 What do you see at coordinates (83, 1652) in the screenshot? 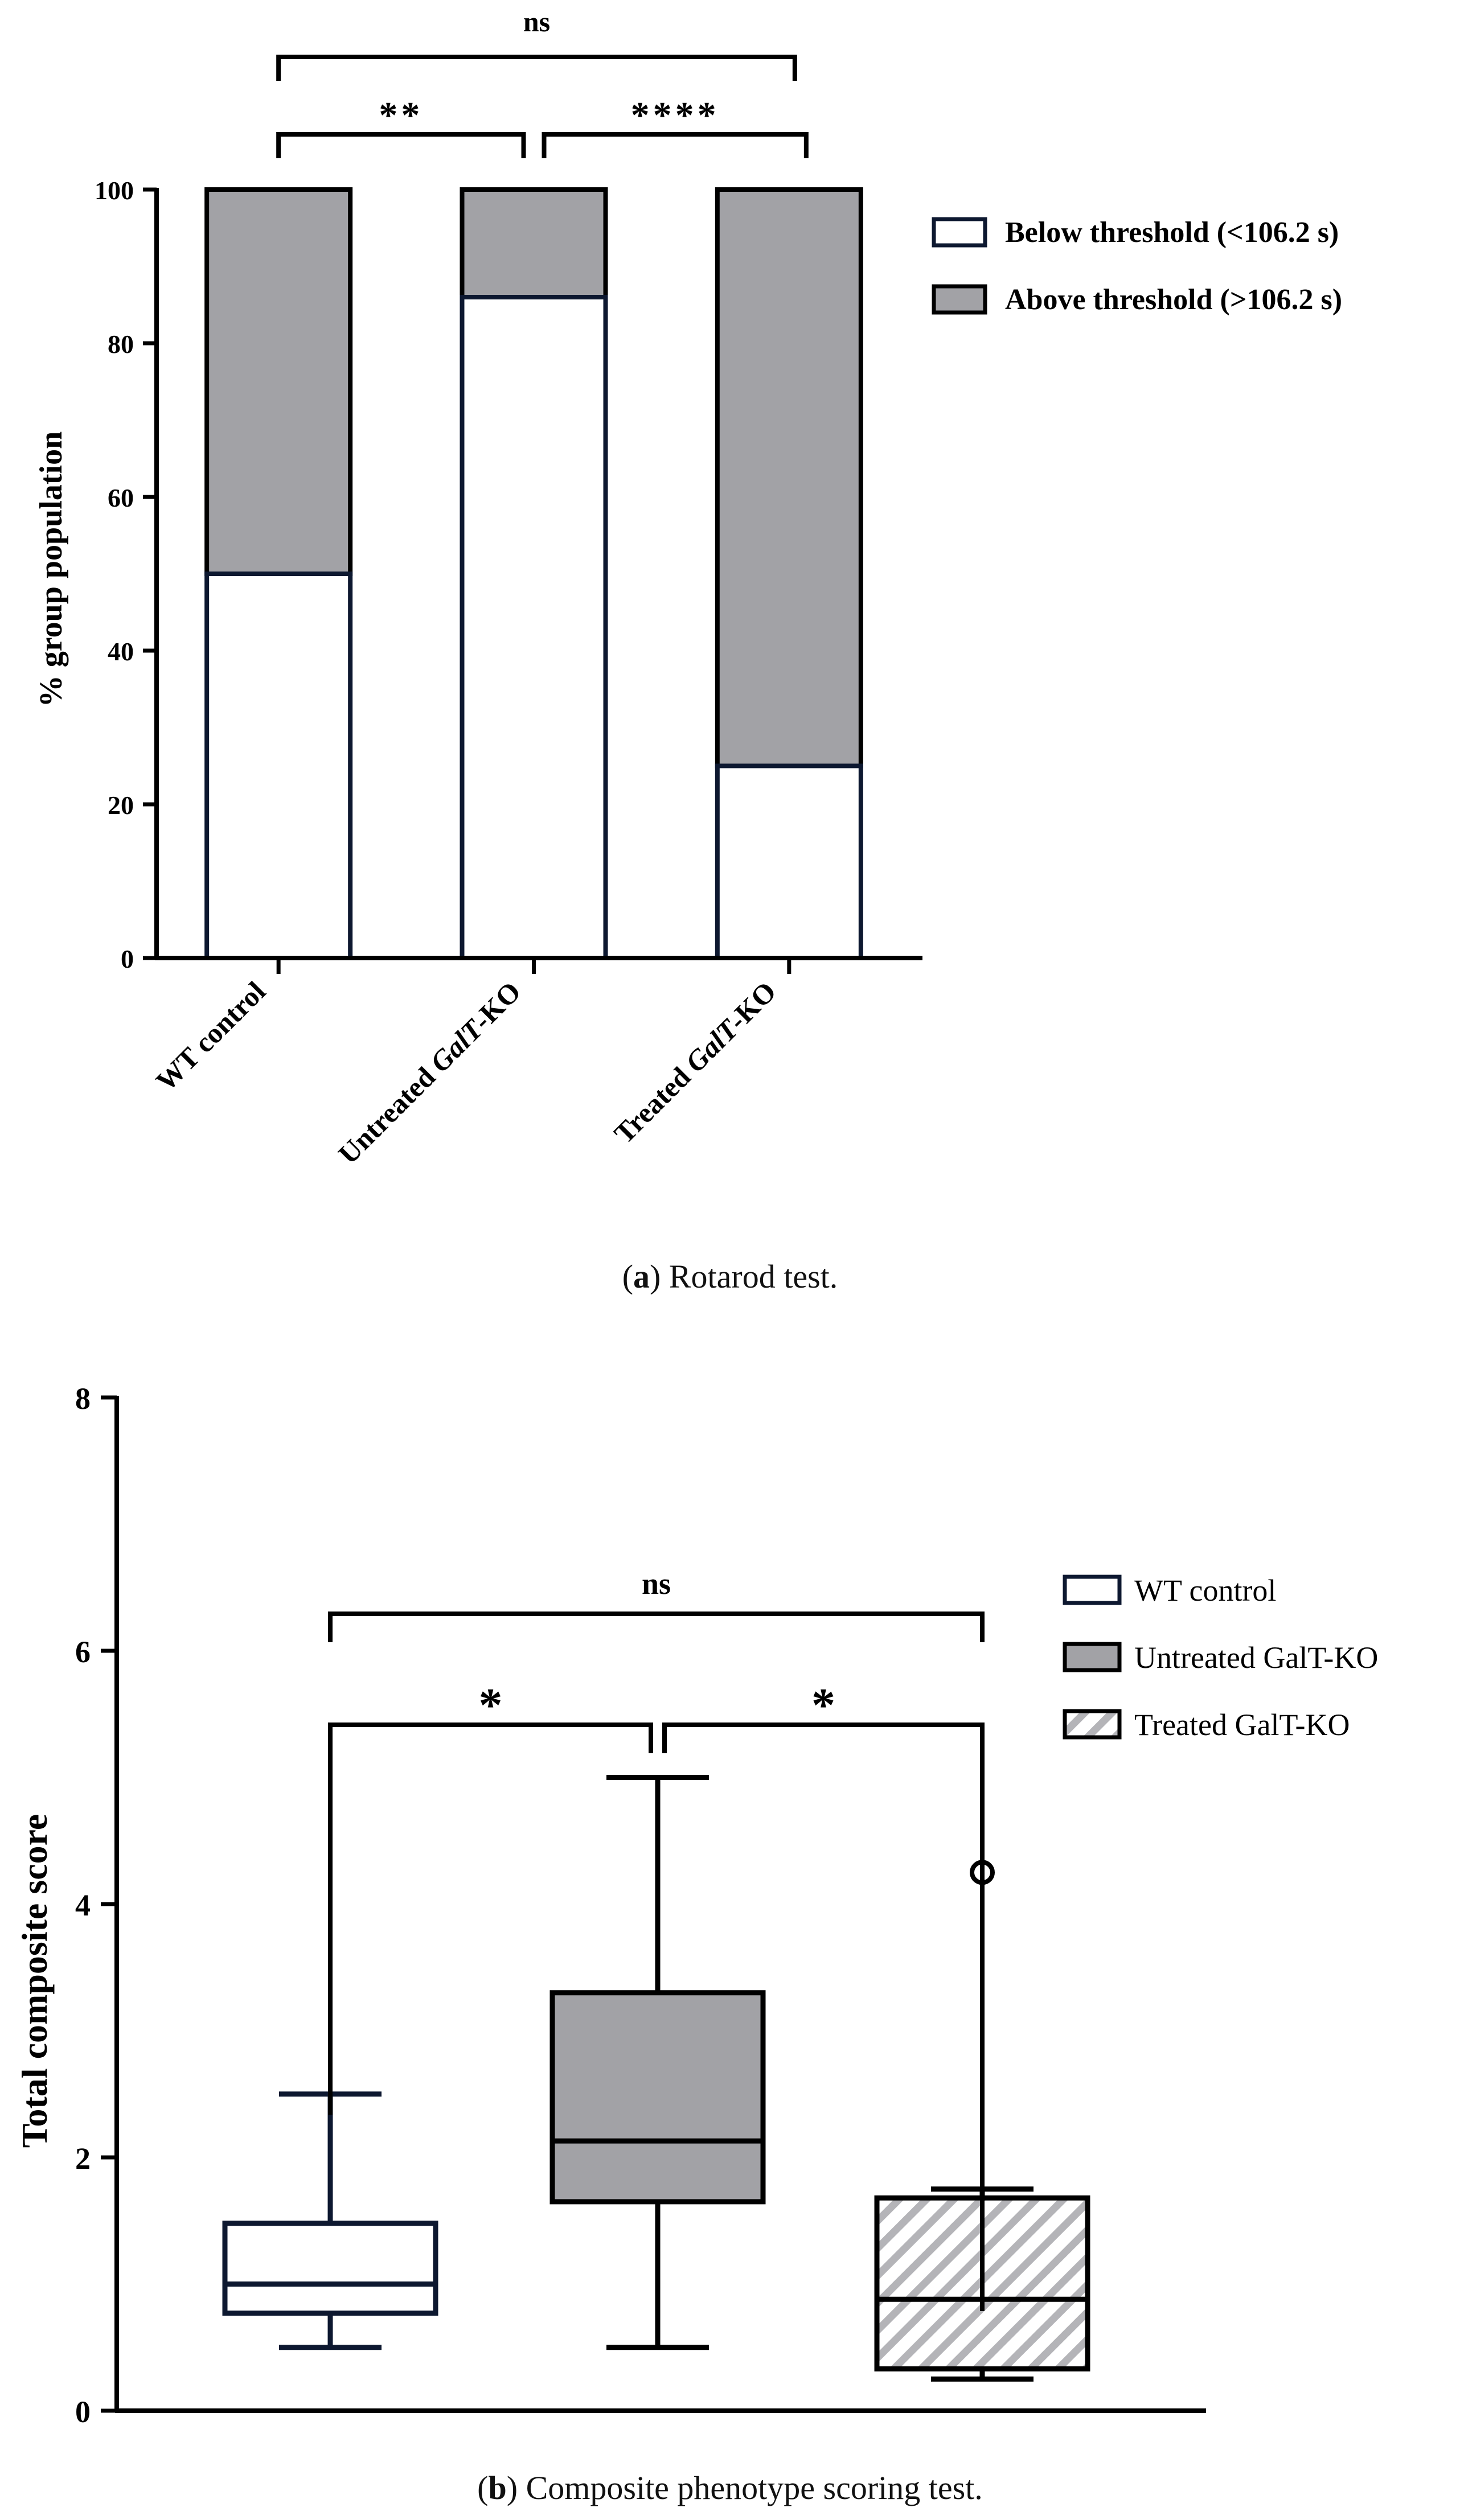
I see `y-tick-label: 6` at bounding box center [83, 1652].